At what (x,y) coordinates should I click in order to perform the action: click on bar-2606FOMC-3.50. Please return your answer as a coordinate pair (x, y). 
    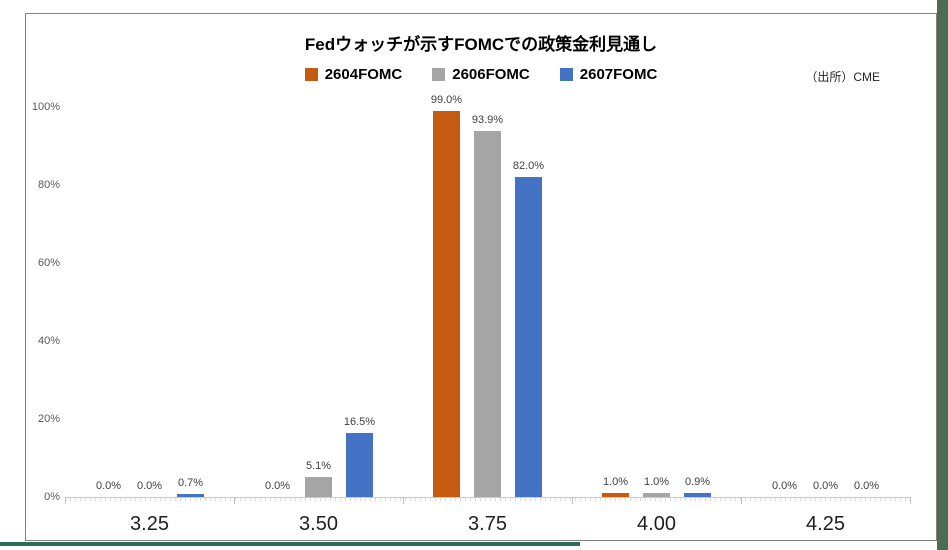
    Looking at the image, I should click on (318, 487).